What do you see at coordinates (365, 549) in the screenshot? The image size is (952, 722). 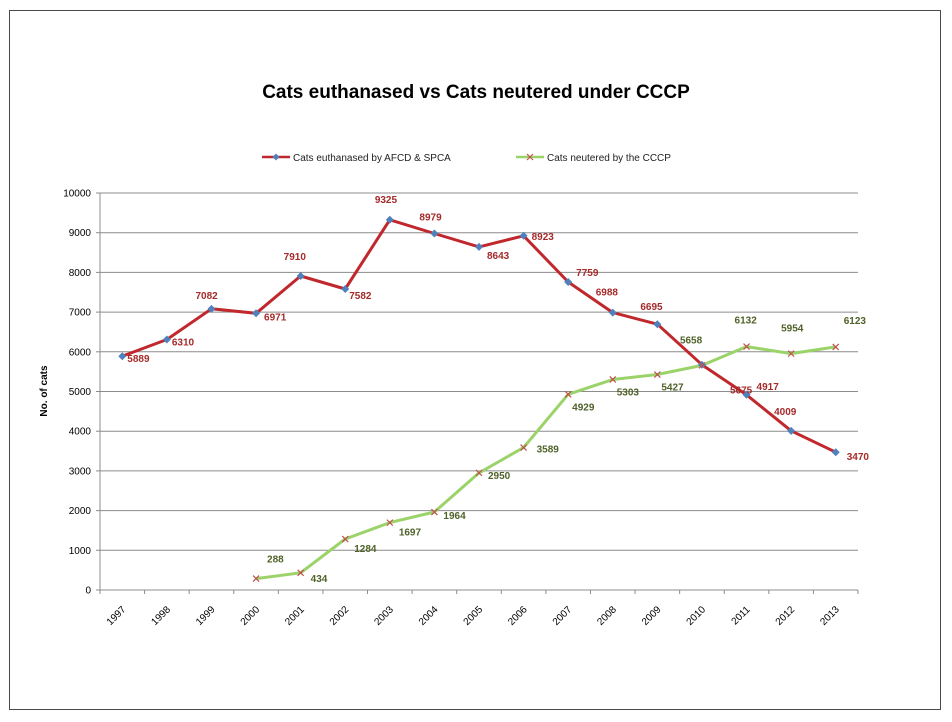 I see `data-label-neutered: 1284` at bounding box center [365, 549].